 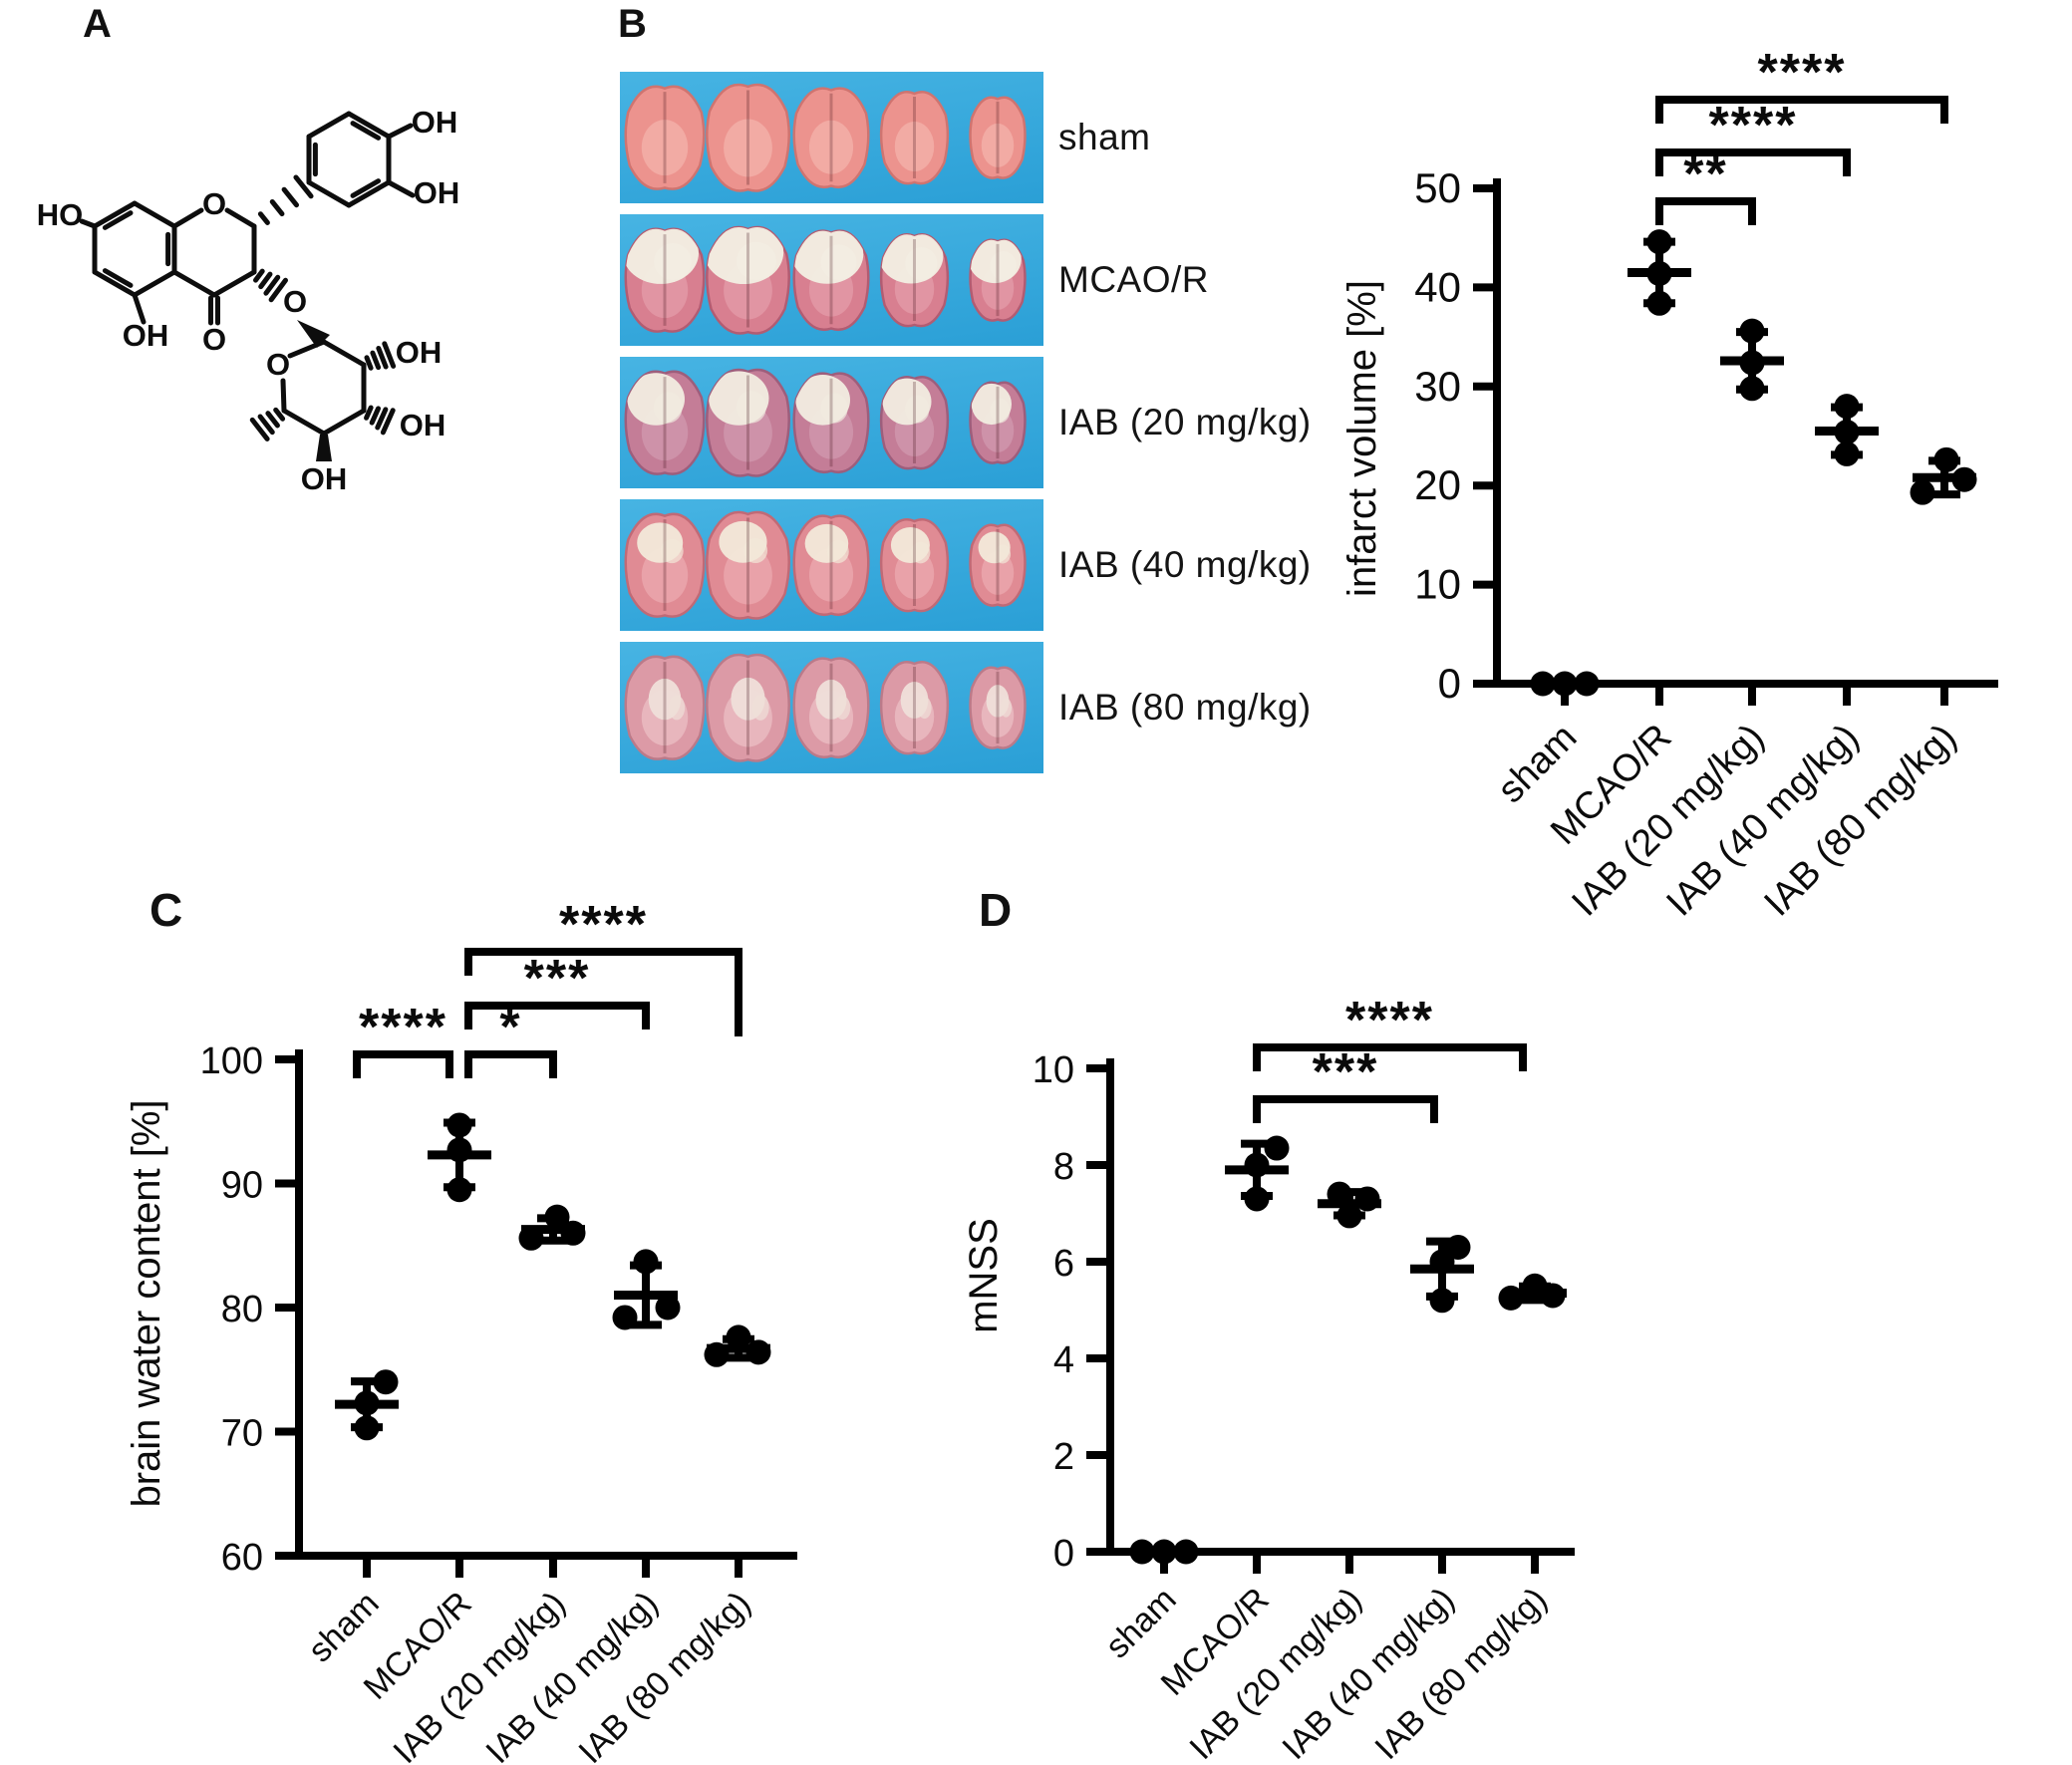 What do you see at coordinates (166, 910) in the screenshot?
I see `panel-c-label: C` at bounding box center [166, 910].